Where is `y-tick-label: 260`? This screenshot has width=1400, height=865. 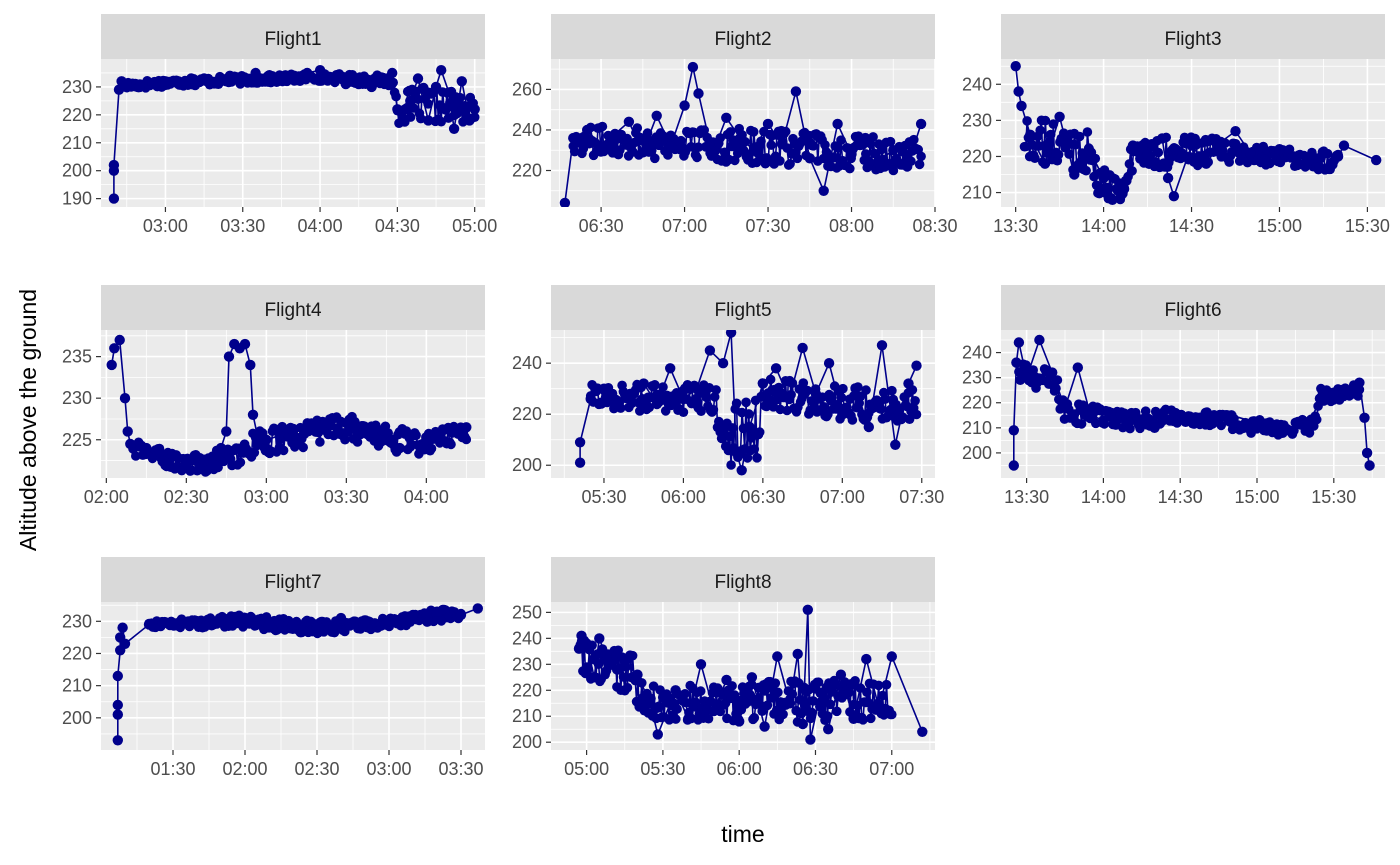
y-tick-label: 260 is located at coordinates (527, 89).